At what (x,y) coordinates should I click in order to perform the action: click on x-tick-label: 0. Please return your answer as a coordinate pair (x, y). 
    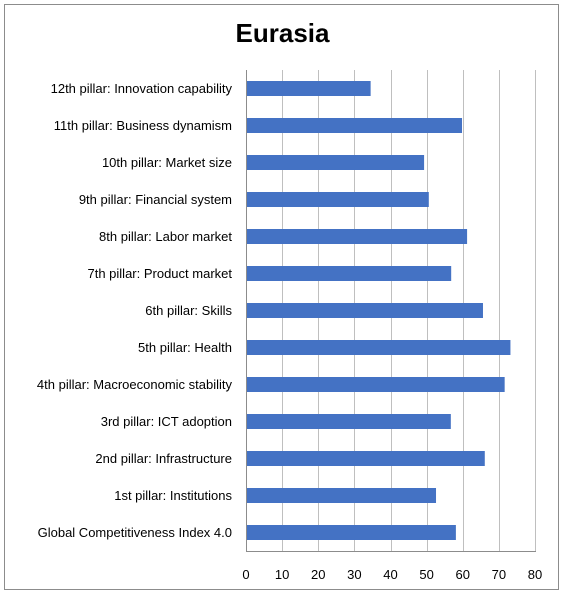
    Looking at the image, I should click on (245, 574).